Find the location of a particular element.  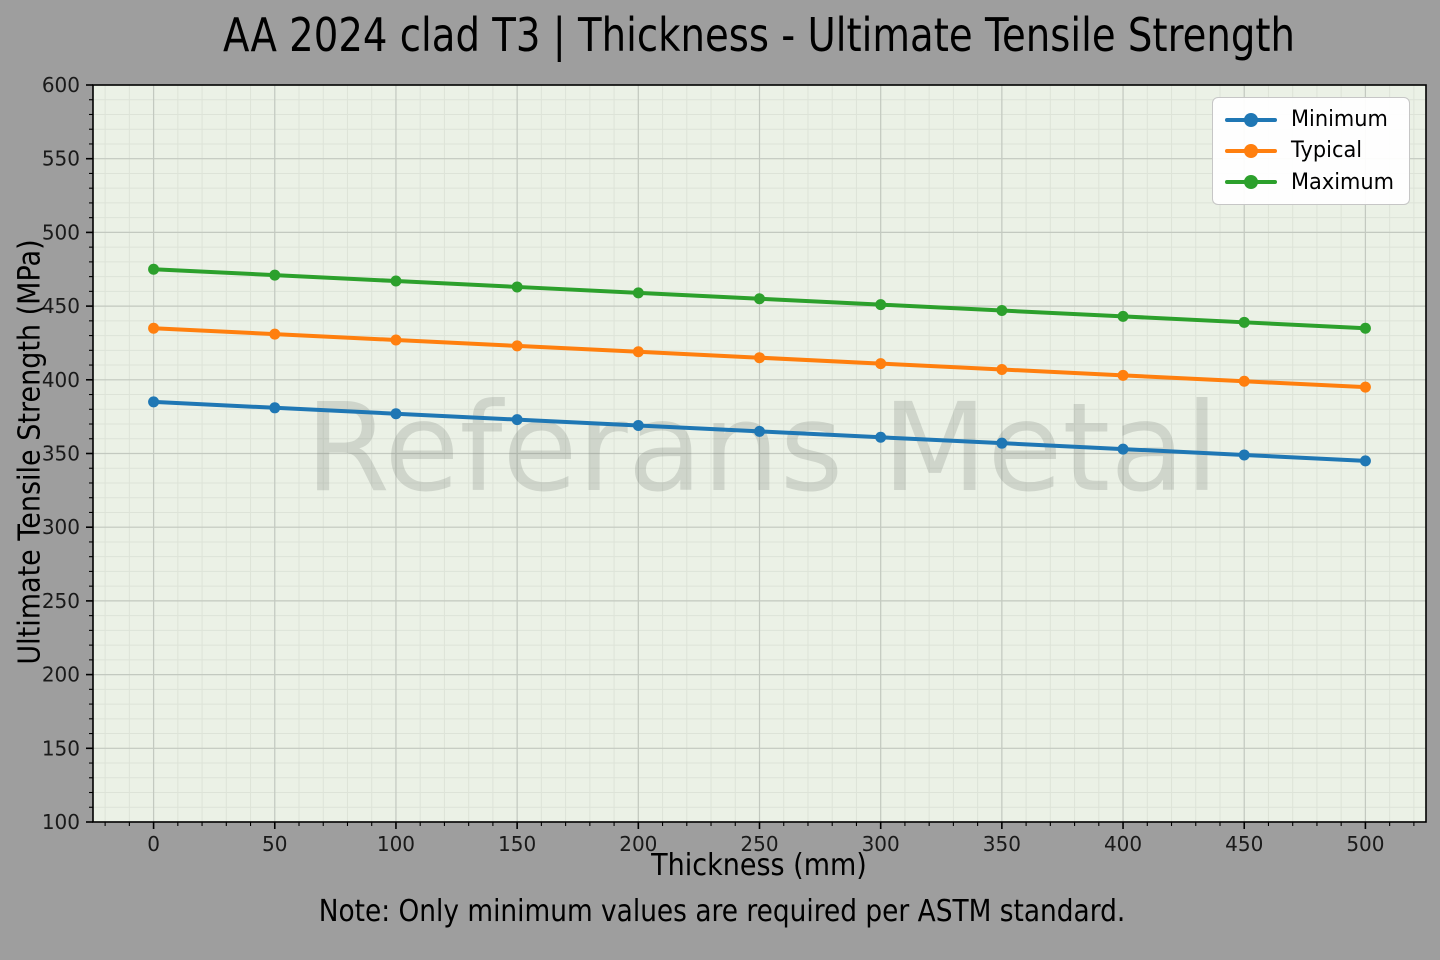

y-tick-label: 550 is located at coordinates (61, 159).